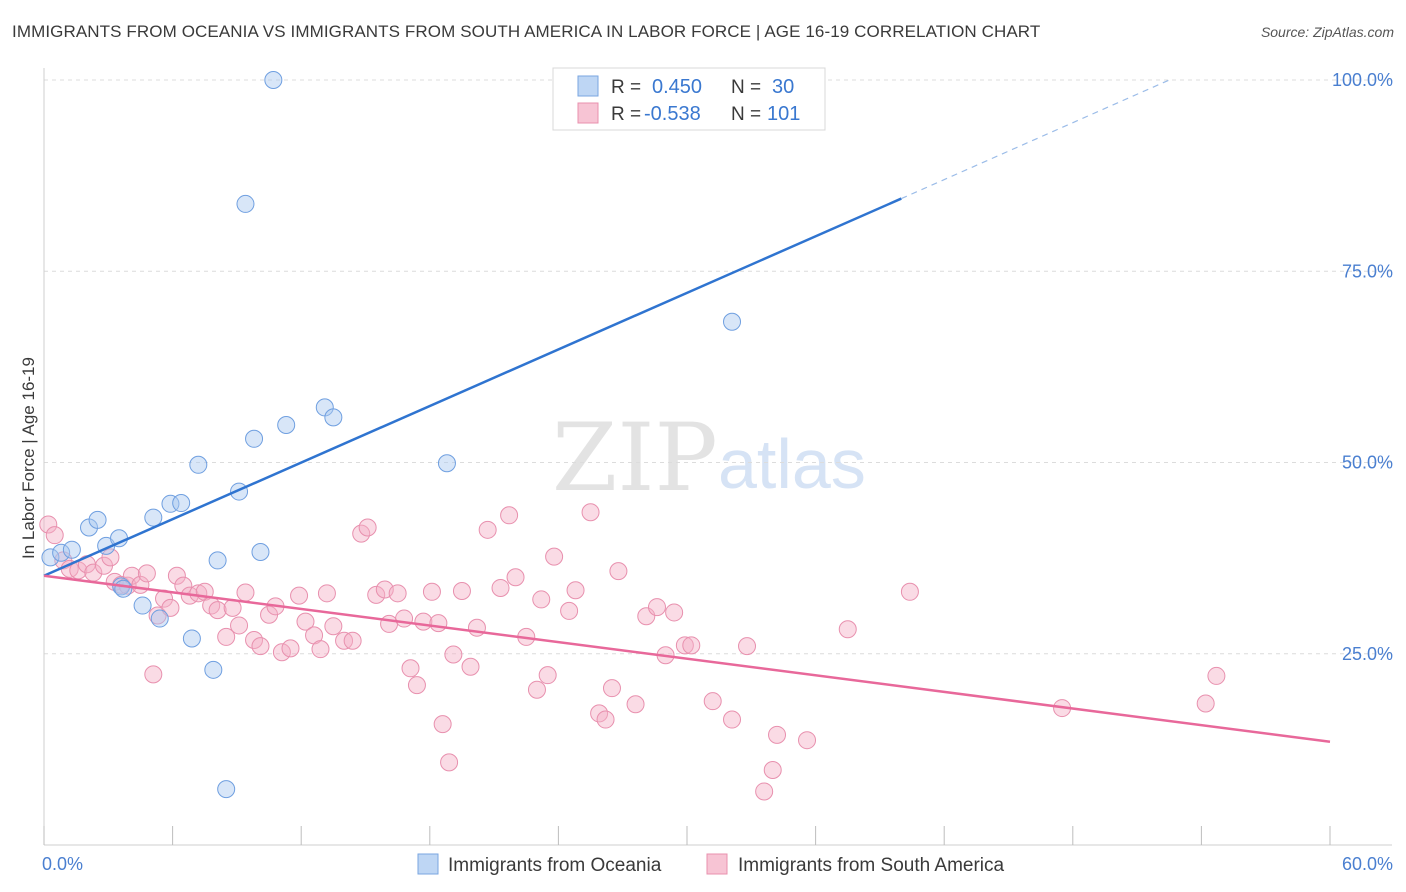 Image resolution: width=1406 pixels, height=892 pixels. I want to click on correlation-legend: R = 0.450 N = 30 R = -0.538 N = 101, so click(689, 99).